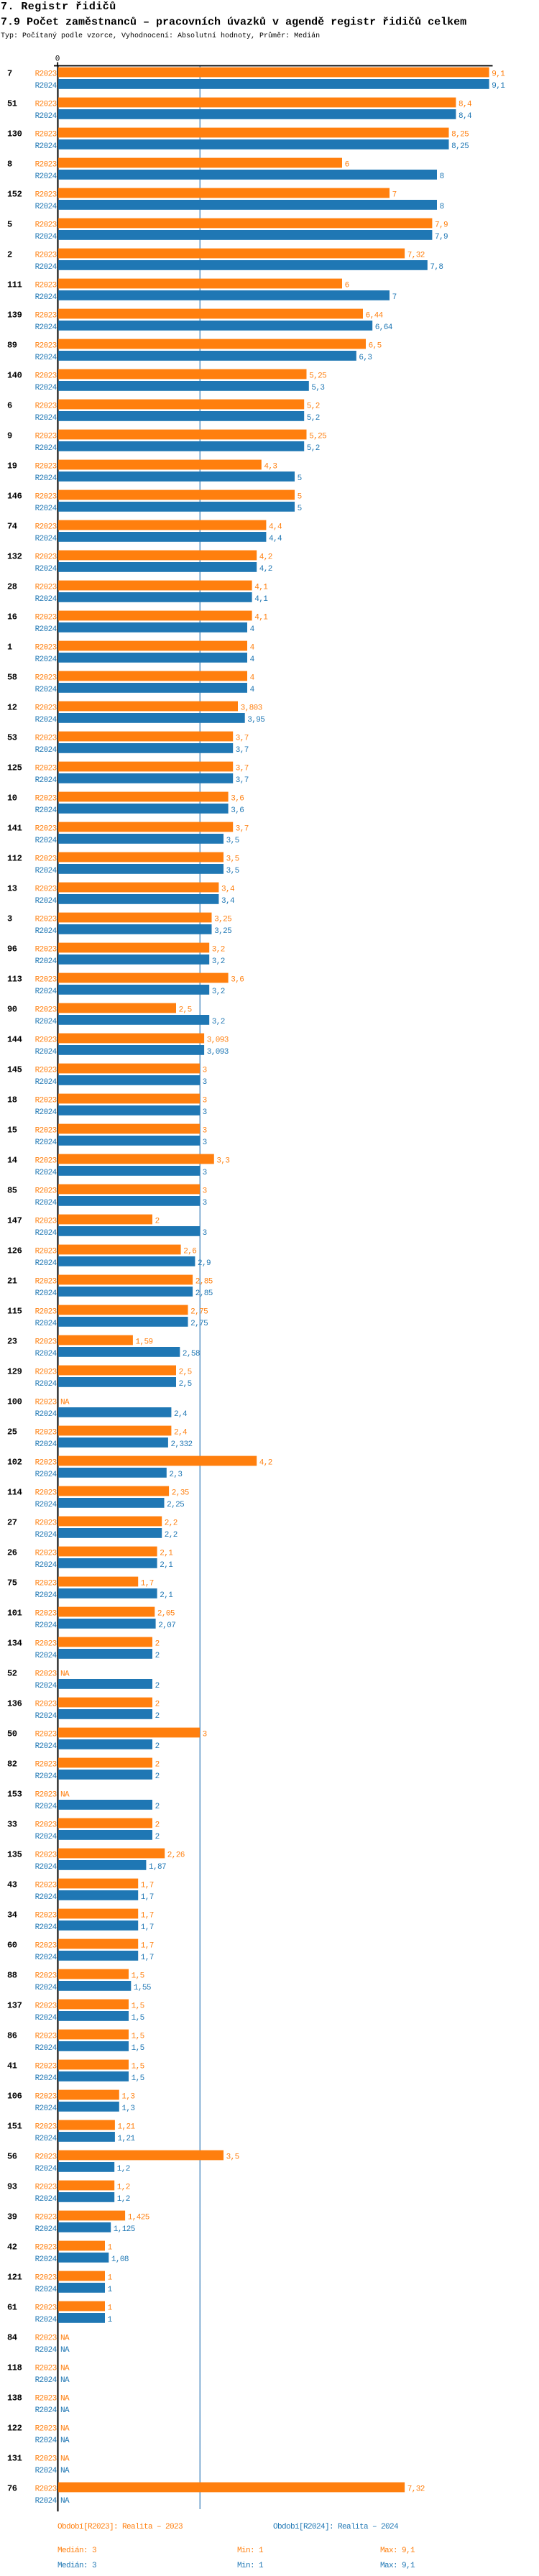 The image size is (539, 2576). I want to click on svg-text: 6, so click(347, 285).